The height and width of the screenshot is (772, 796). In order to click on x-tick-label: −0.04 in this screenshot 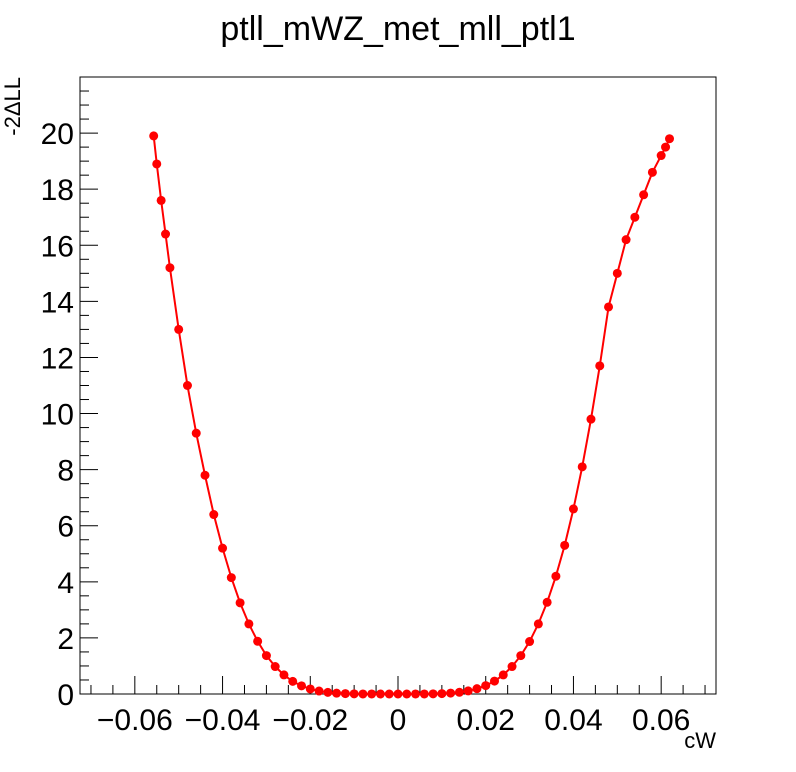, I will do `click(223, 720)`.